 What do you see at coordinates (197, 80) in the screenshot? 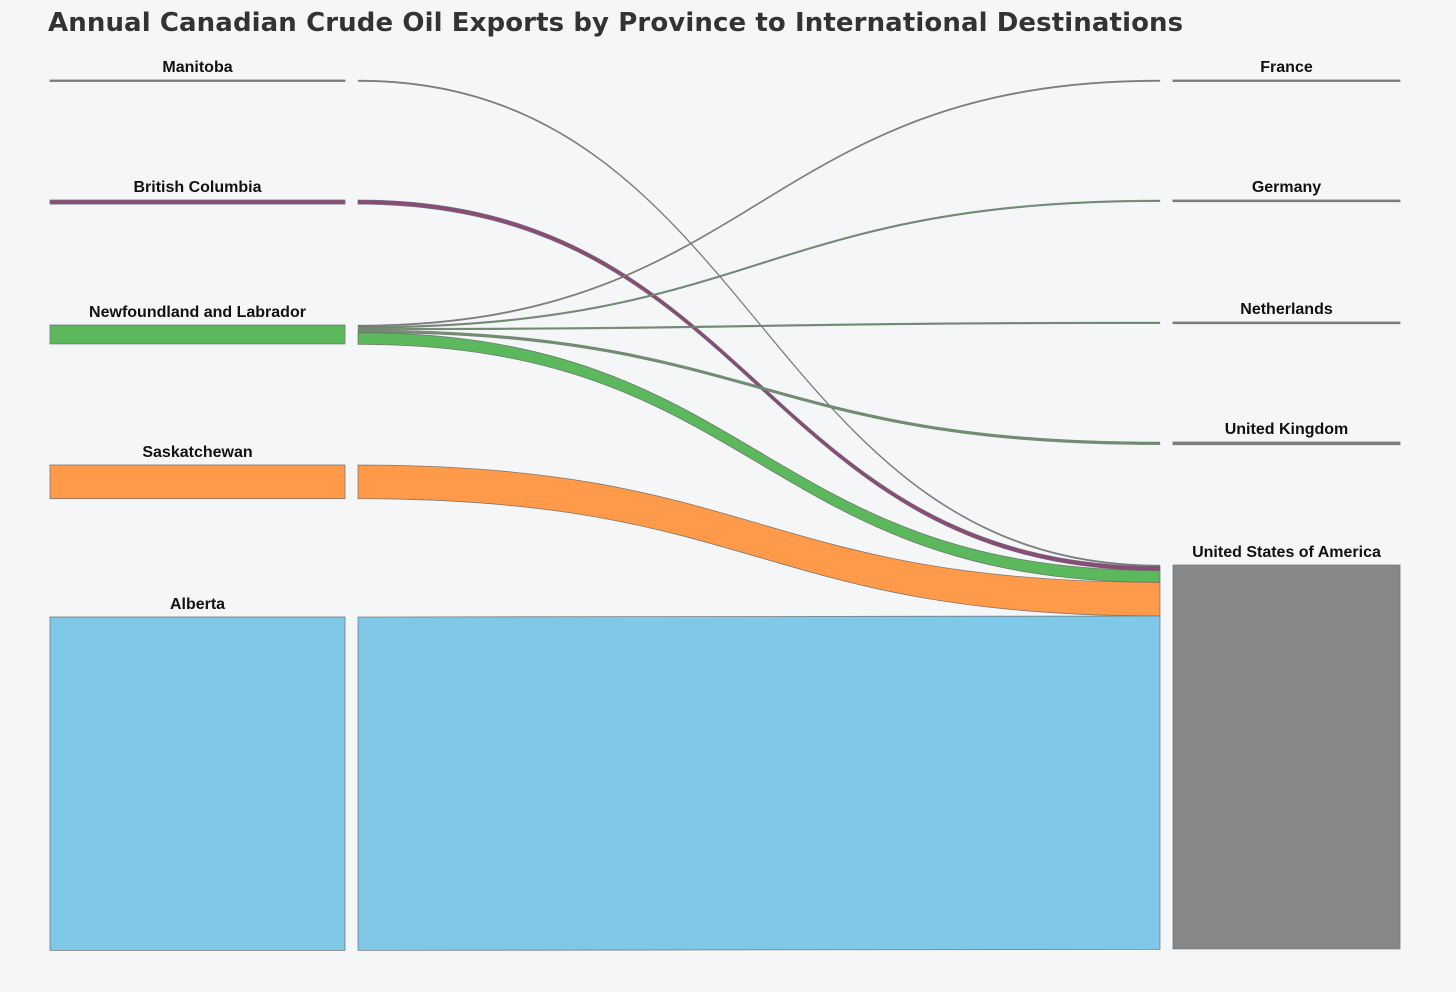
I see `node-manitoba` at bounding box center [197, 80].